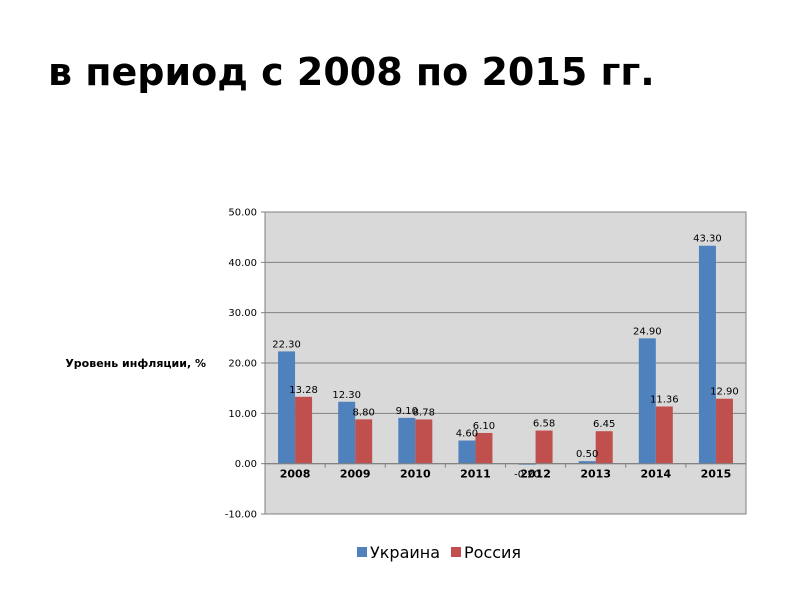  Describe the element at coordinates (242, 414) in the screenshot. I see `y-tick-label: 10.00` at that location.